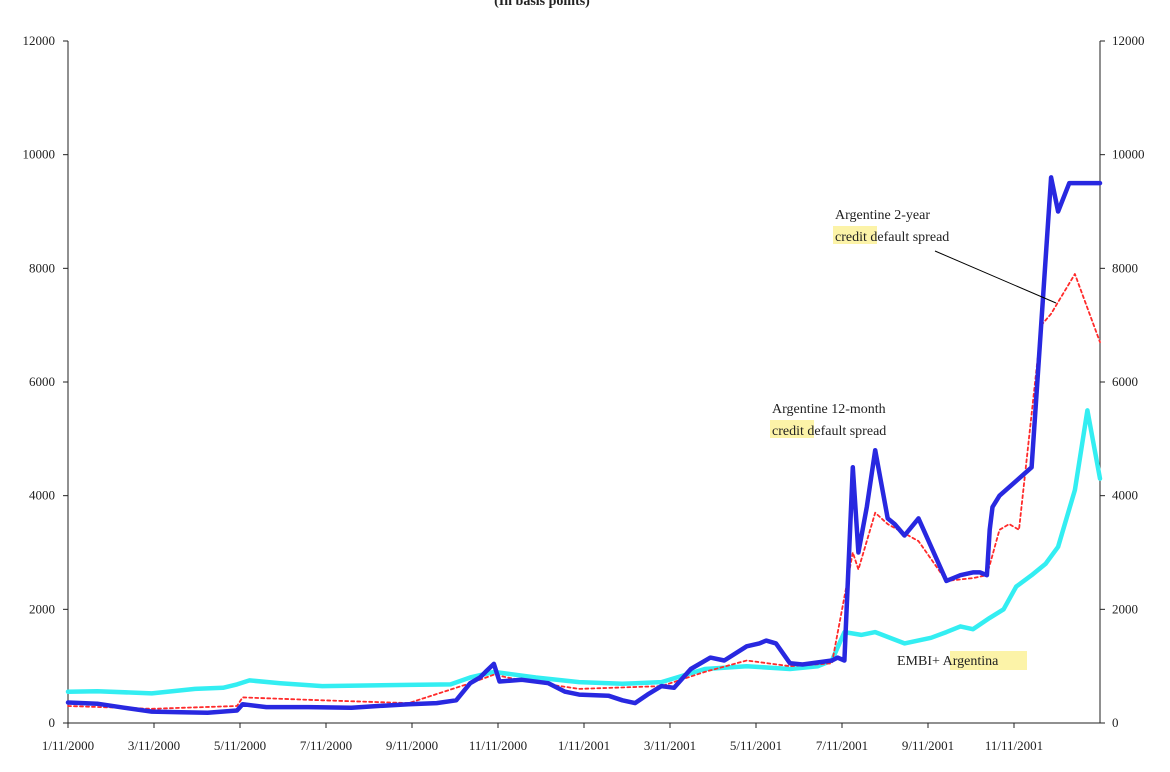 The image size is (1170, 772). I want to click on cds-12m-label-line-2: credit default spread, so click(829, 431).